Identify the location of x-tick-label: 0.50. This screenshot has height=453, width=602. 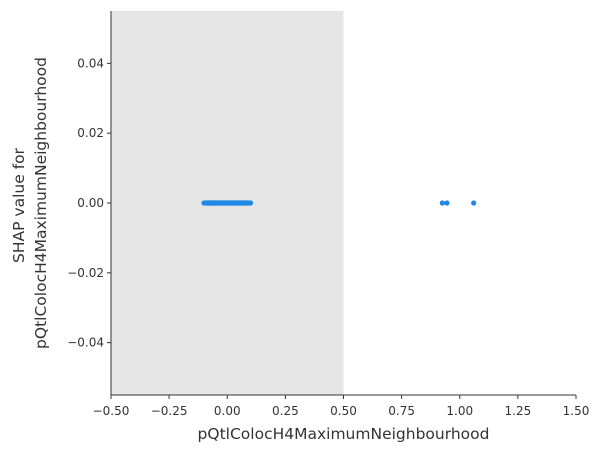
(343, 411).